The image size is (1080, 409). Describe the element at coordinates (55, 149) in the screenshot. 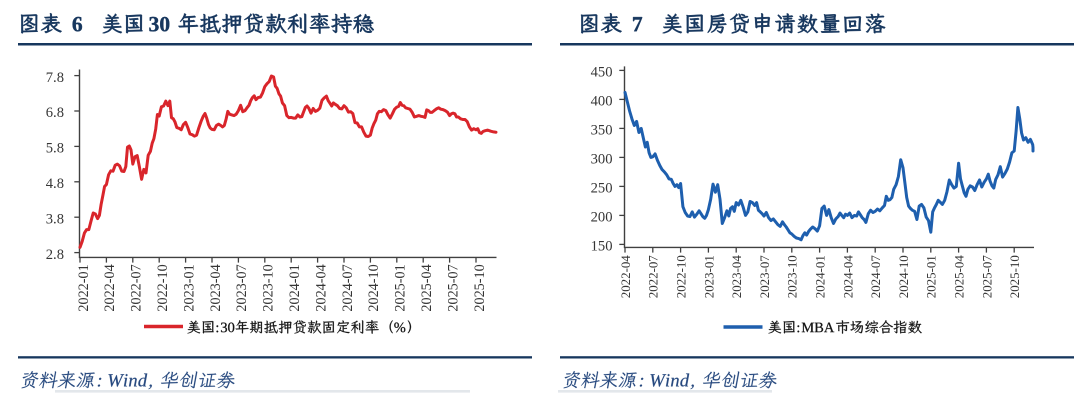

I see `svg-text: 5.8` at that location.